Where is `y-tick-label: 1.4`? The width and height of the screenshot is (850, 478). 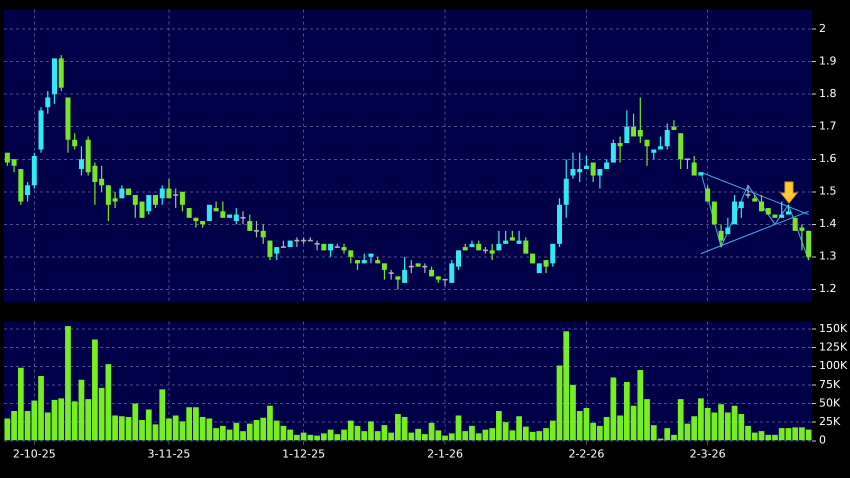 y-tick-label: 1.4 is located at coordinates (827, 223).